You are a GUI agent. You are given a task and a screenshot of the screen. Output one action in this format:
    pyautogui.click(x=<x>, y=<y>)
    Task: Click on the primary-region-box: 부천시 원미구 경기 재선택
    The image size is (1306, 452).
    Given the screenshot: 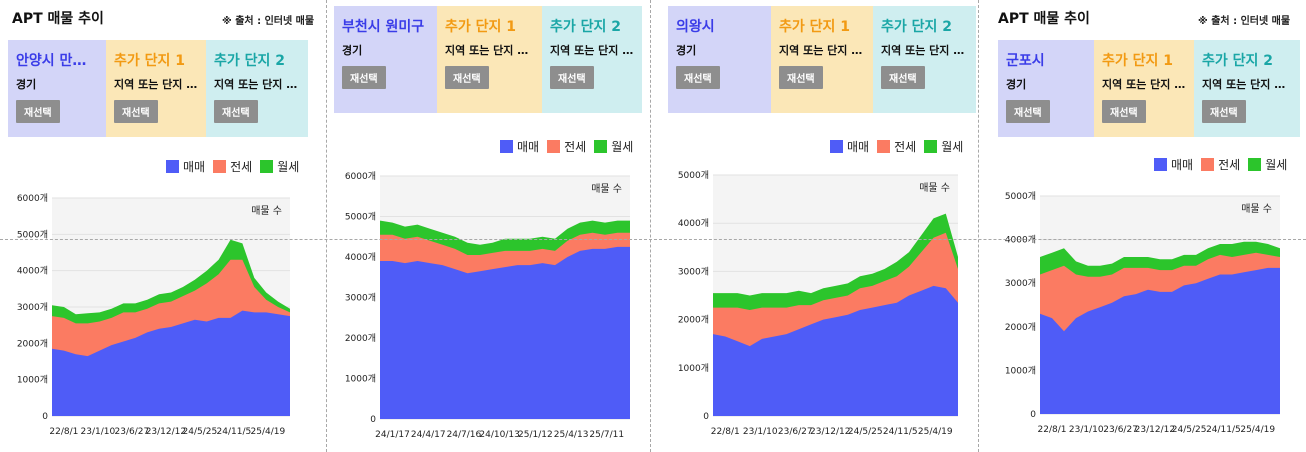 What is the action you would take?
    pyautogui.click(x=385, y=59)
    